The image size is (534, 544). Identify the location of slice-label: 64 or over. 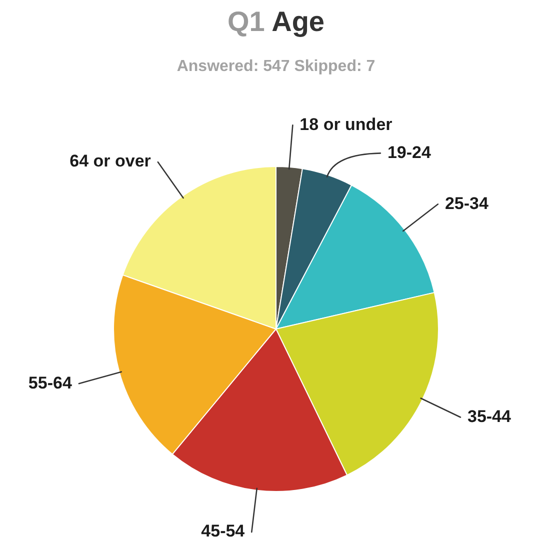
(111, 161).